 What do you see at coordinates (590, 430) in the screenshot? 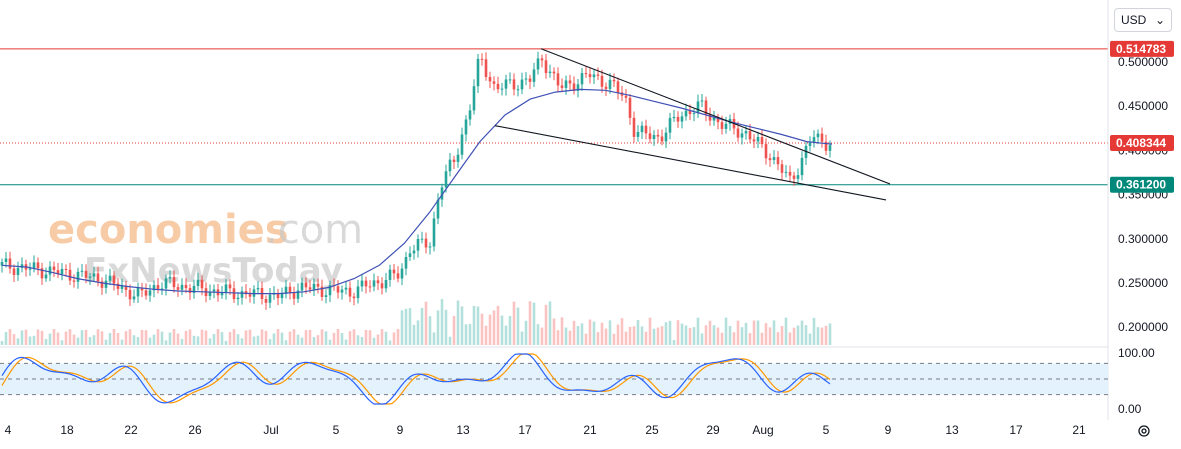
I see `time-tick: 21` at bounding box center [590, 430].